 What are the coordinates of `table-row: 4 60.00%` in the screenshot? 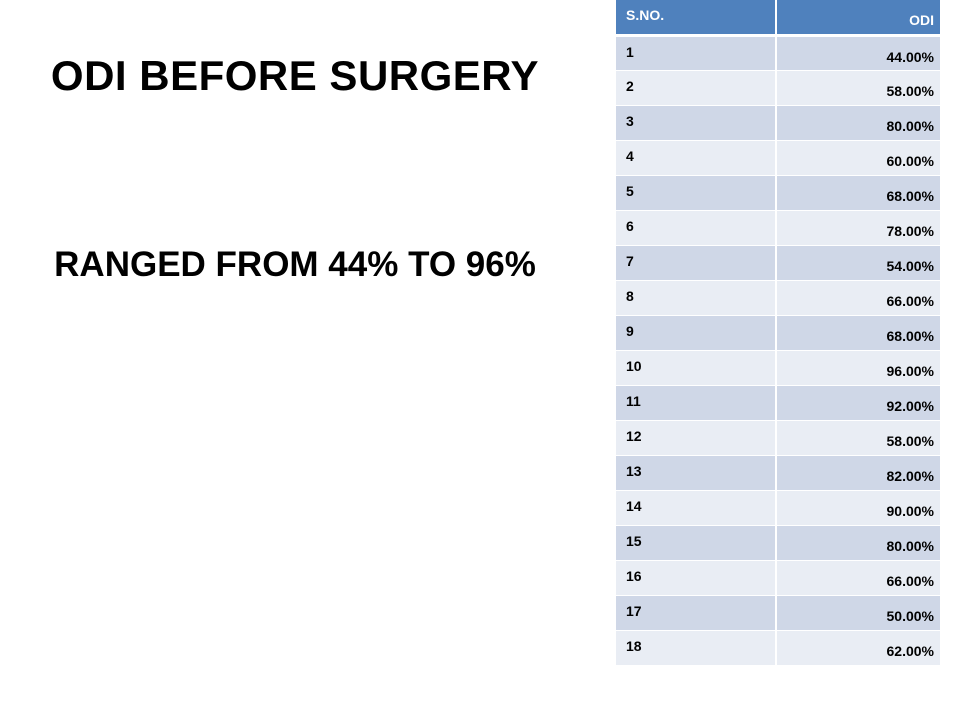 It's located at (778, 158).